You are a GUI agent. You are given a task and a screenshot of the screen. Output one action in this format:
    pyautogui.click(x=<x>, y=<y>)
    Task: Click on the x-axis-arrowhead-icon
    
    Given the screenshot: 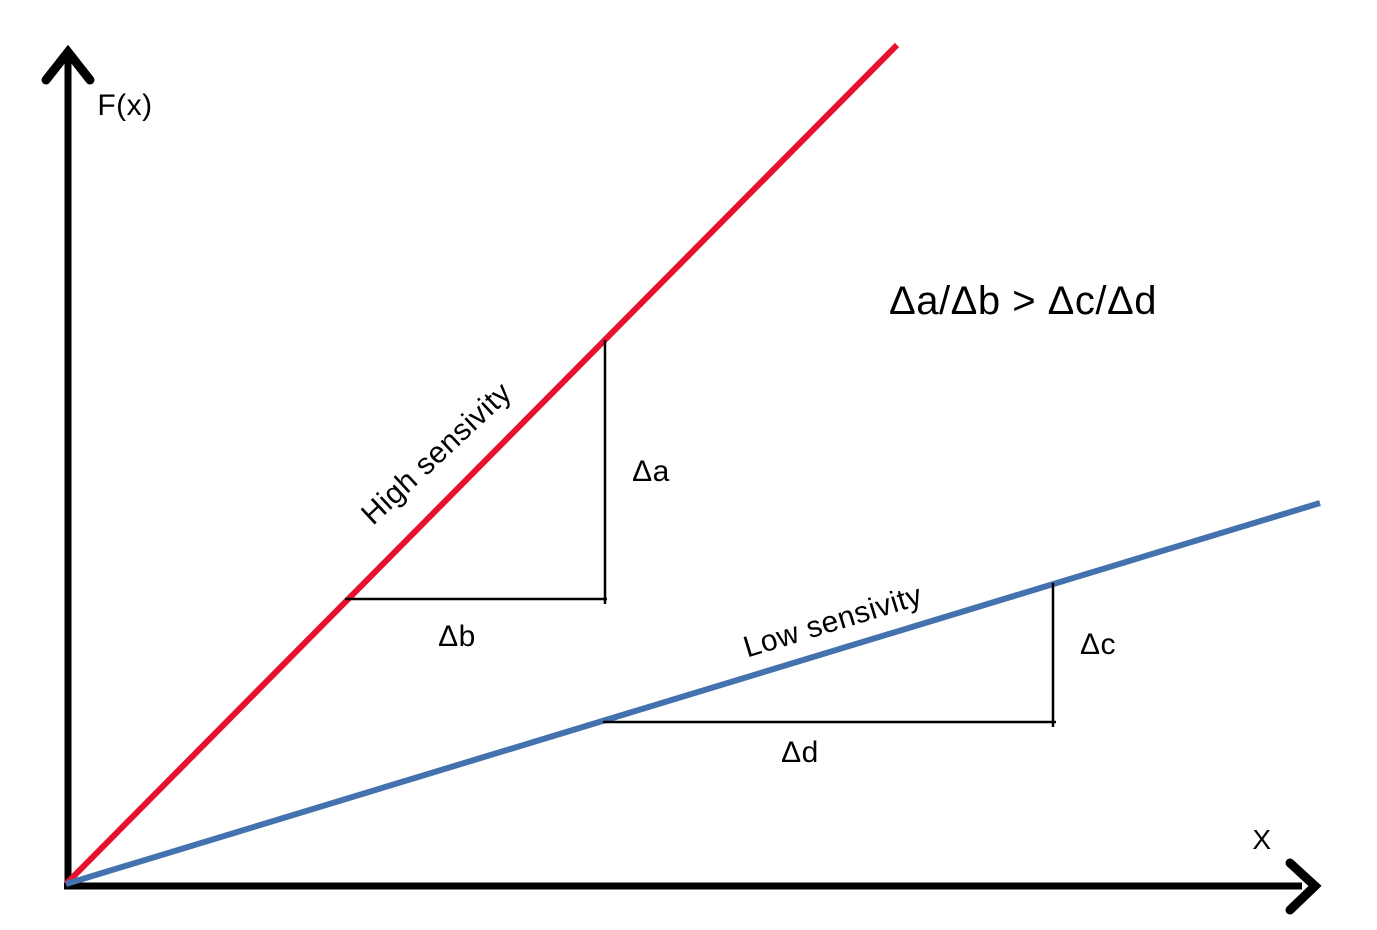 What is the action you would take?
    pyautogui.click(x=1303, y=886)
    